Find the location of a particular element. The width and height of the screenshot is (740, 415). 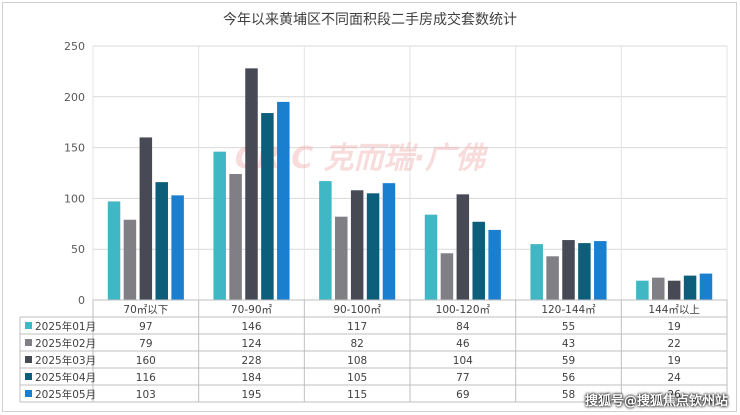

table-cell: 26 is located at coordinates (674, 395).